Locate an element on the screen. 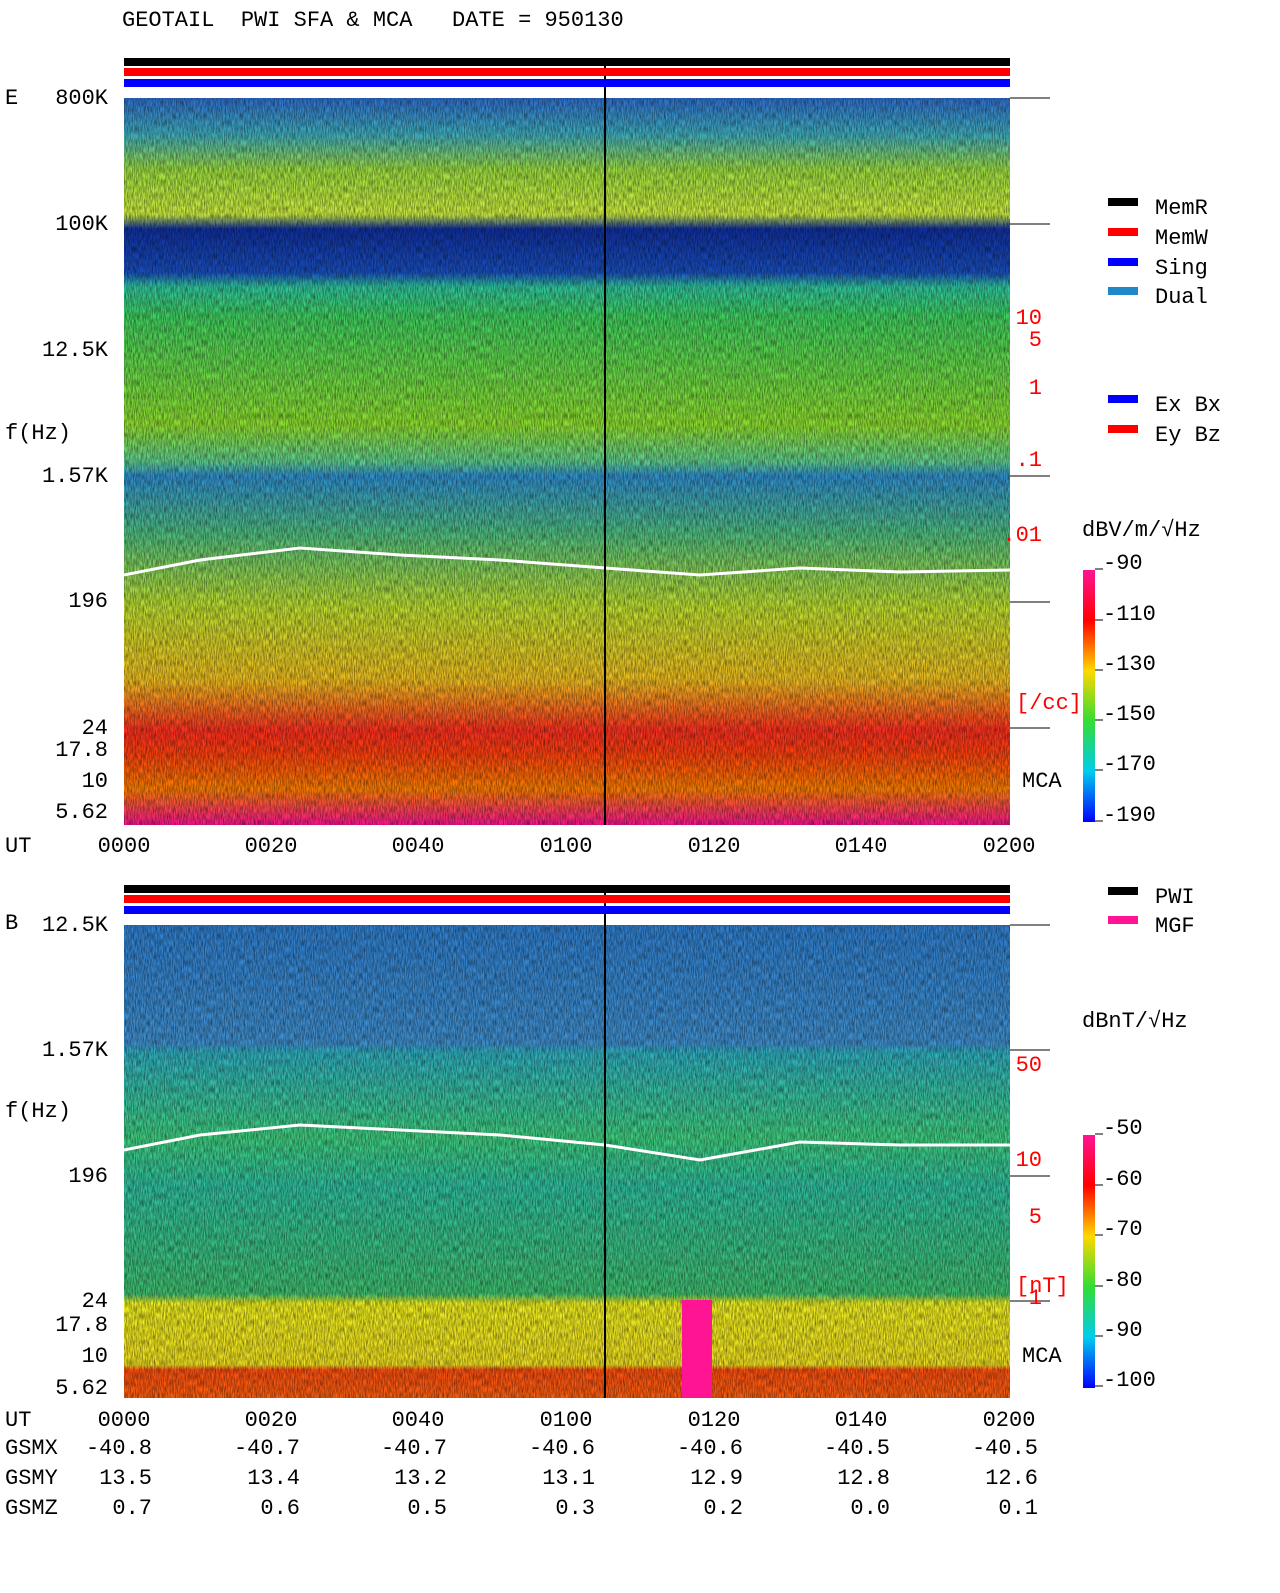 This screenshot has width=1280, height=1593. orbit-value: 0.2 is located at coordinates (723, 1508).